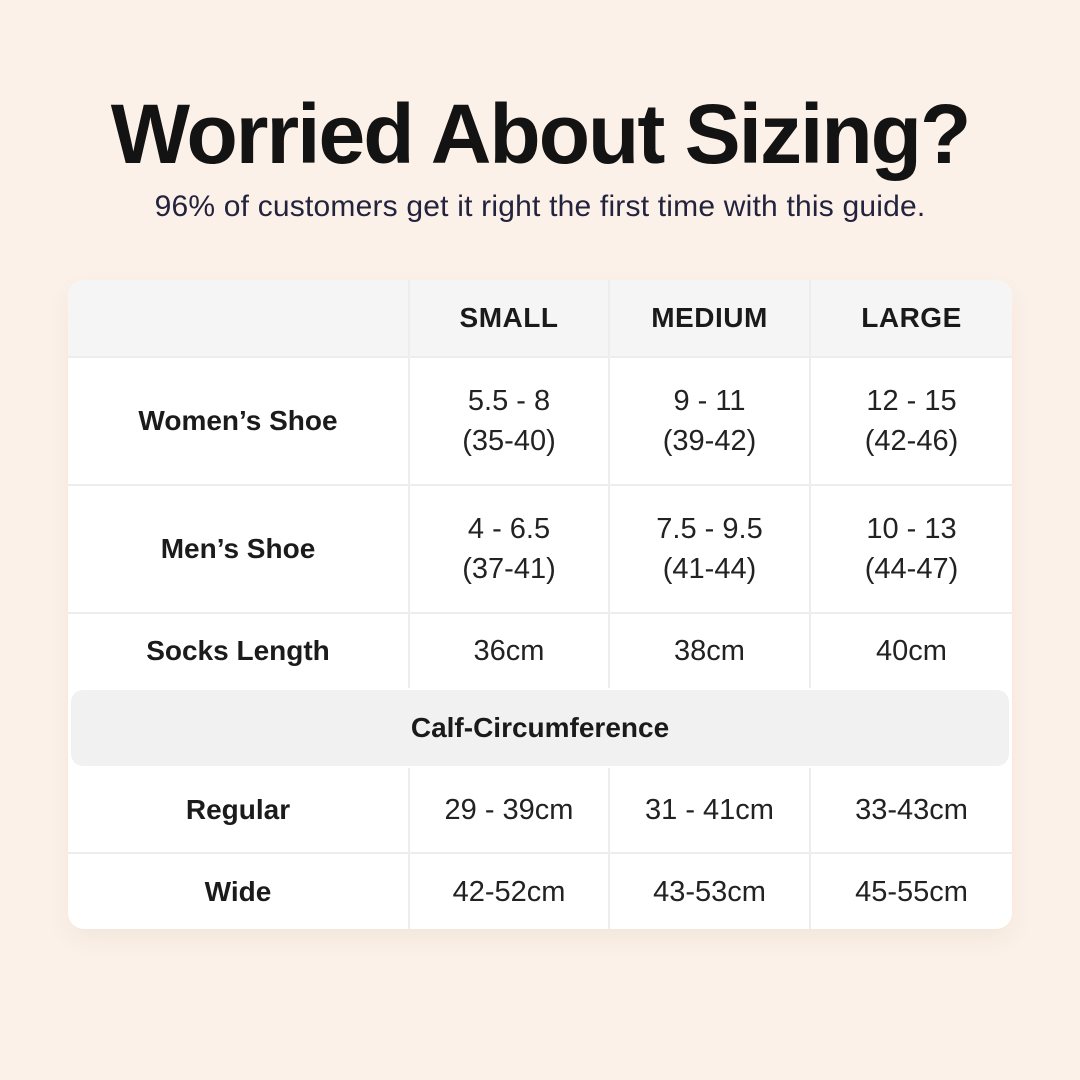 The image size is (1080, 1080). Describe the element at coordinates (911, 569) in the screenshot. I see `cell-value-secondary: (44-47)` at that location.